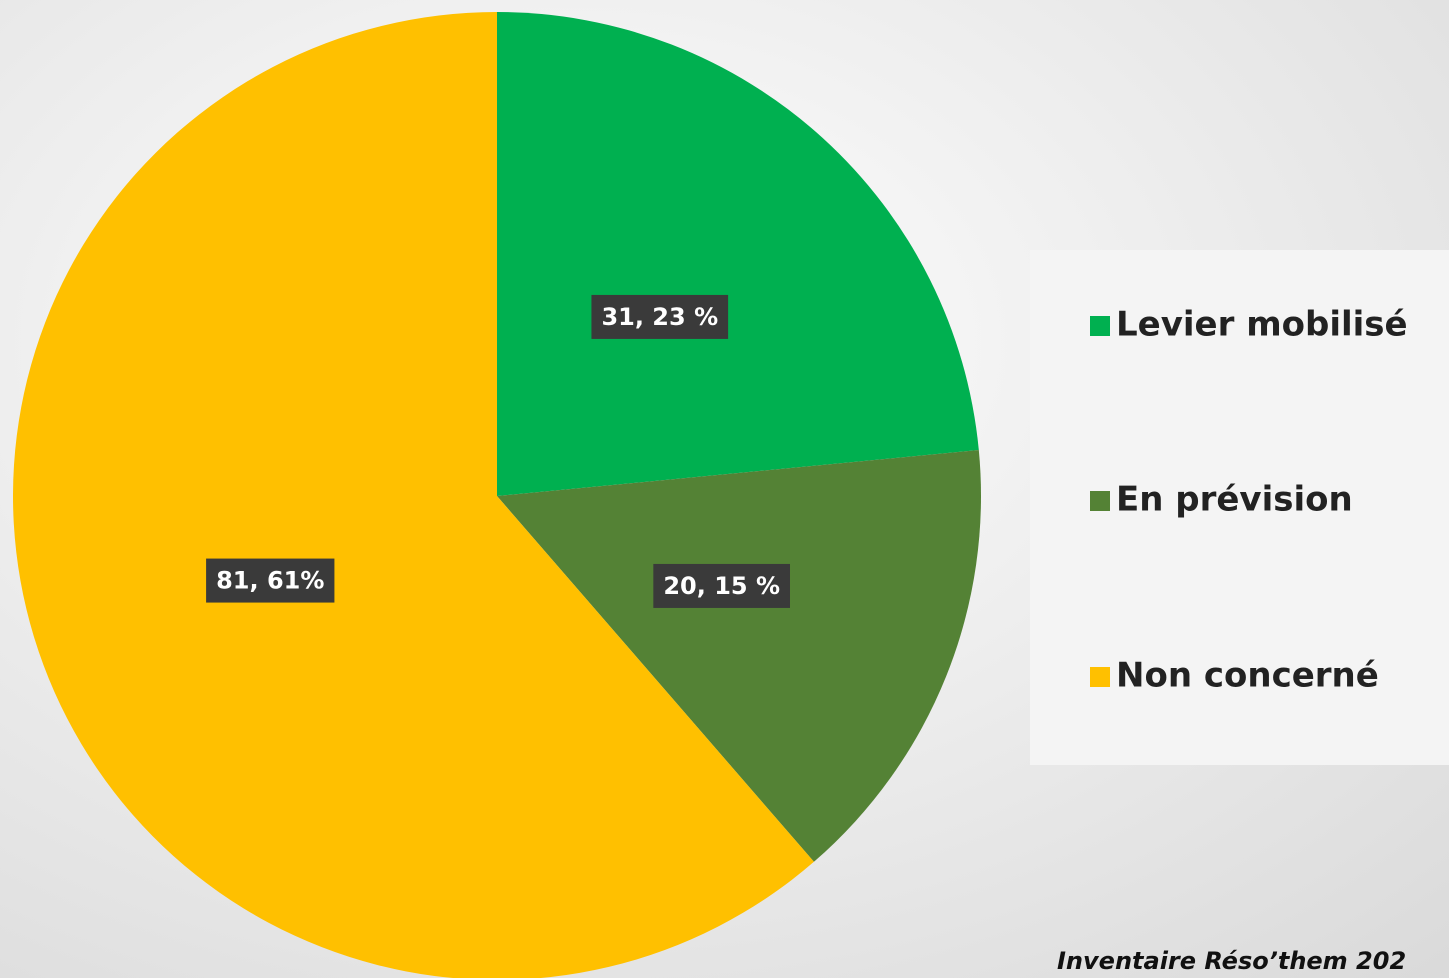 The width and height of the screenshot is (1449, 978). I want to click on legend: Levier mobilisé En prévision Non concerné, so click(1249, 500).